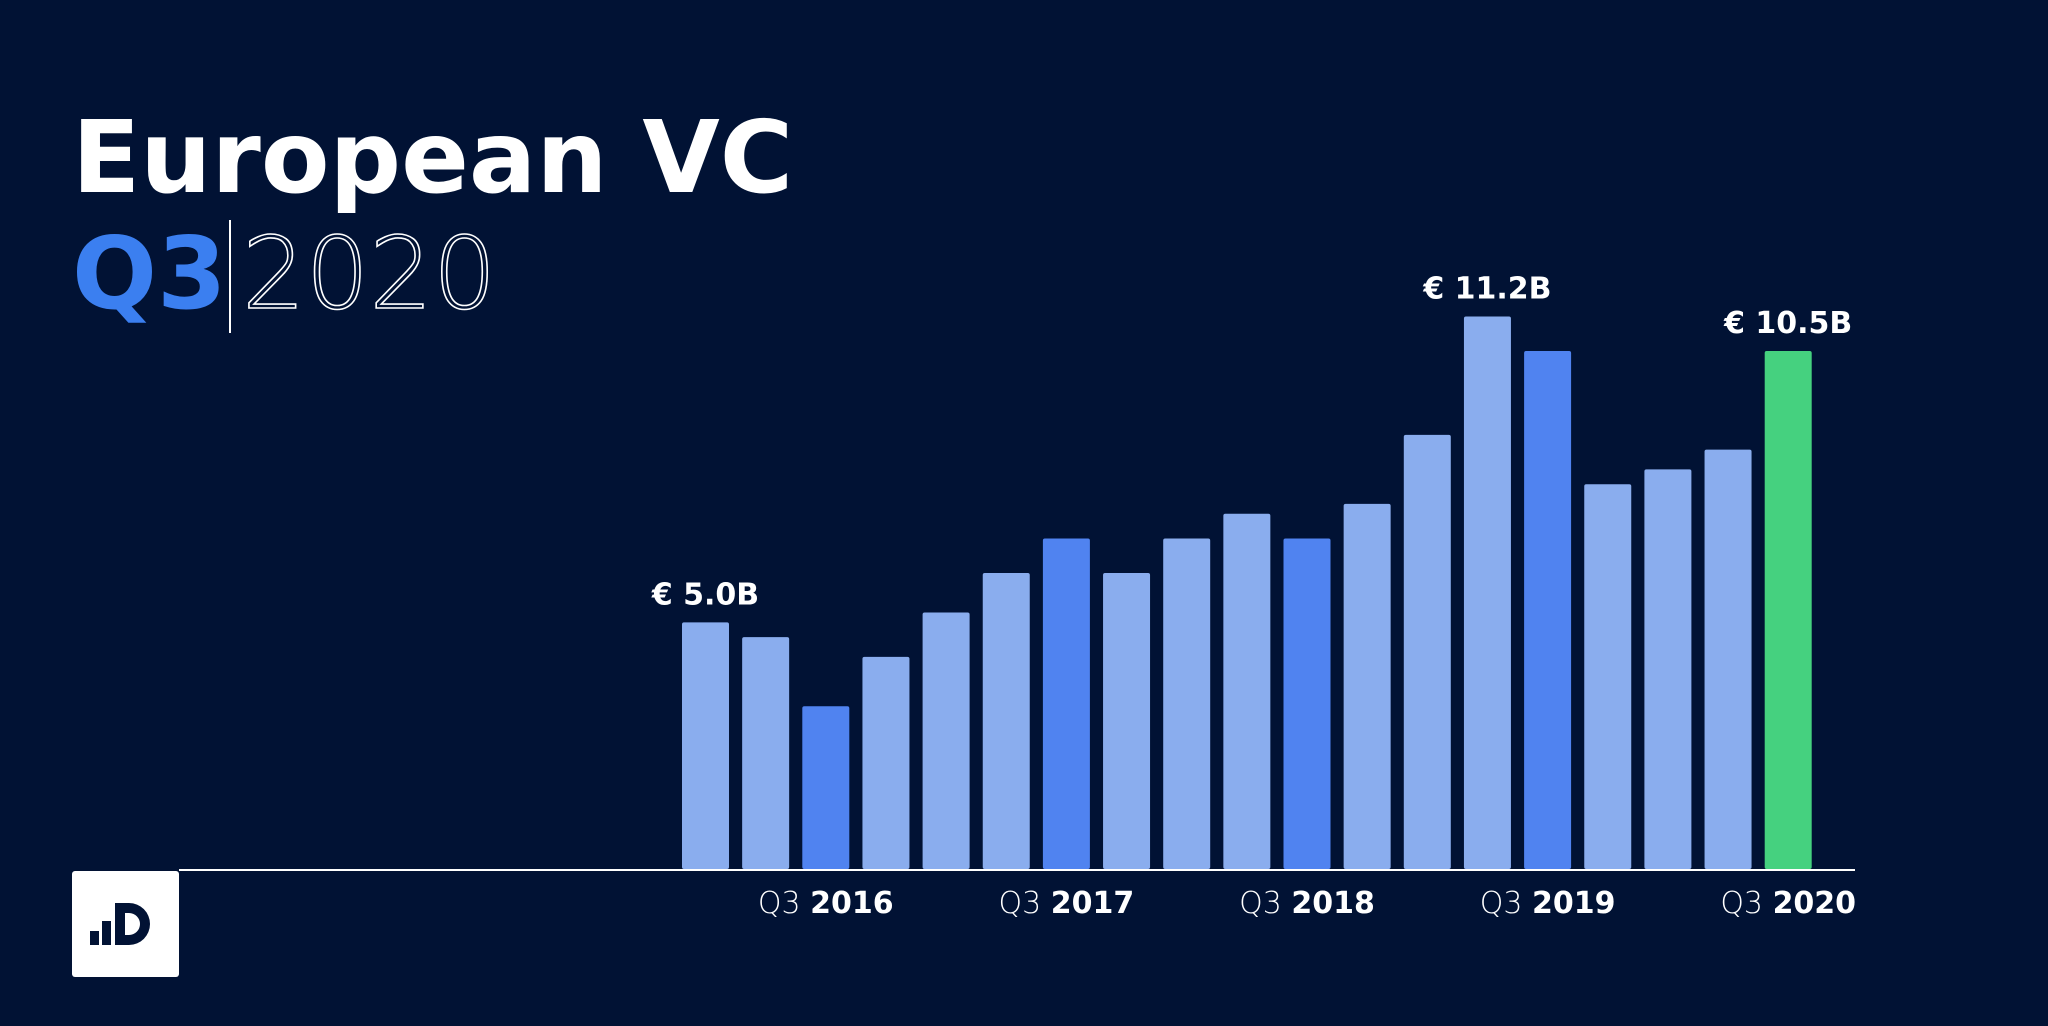 This screenshot has width=2048, height=1026. I want to click on logo-box, so click(125, 924).